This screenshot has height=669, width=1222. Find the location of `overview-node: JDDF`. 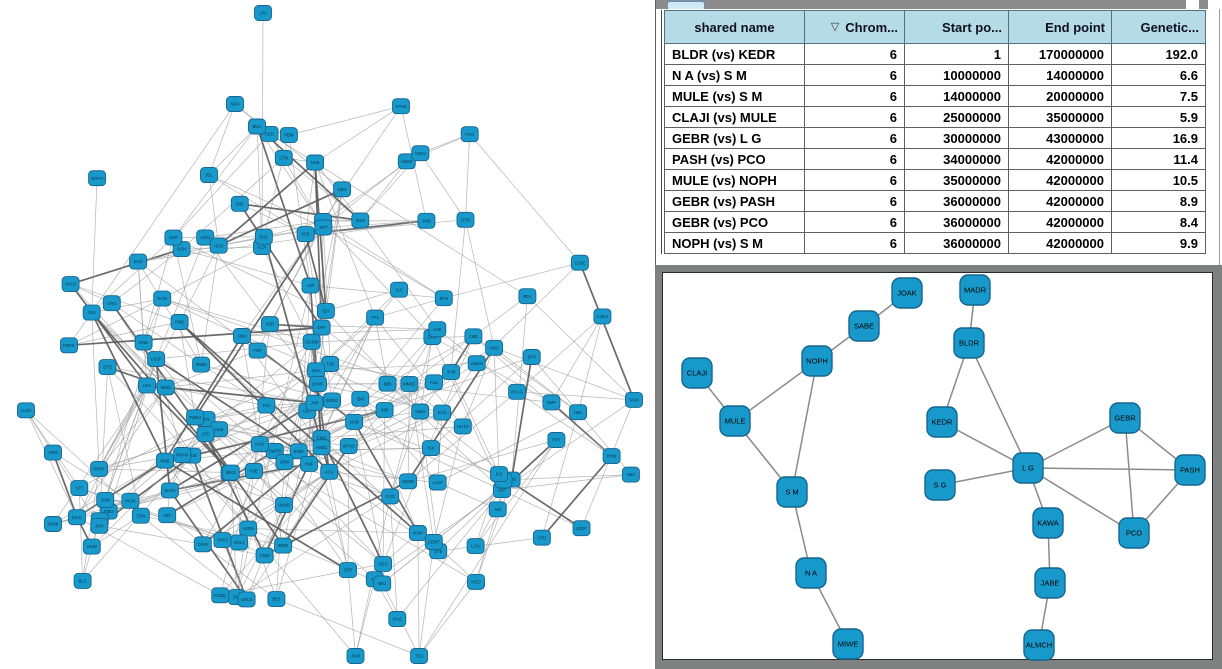

overview-node: JDDF is located at coordinates (581, 528).